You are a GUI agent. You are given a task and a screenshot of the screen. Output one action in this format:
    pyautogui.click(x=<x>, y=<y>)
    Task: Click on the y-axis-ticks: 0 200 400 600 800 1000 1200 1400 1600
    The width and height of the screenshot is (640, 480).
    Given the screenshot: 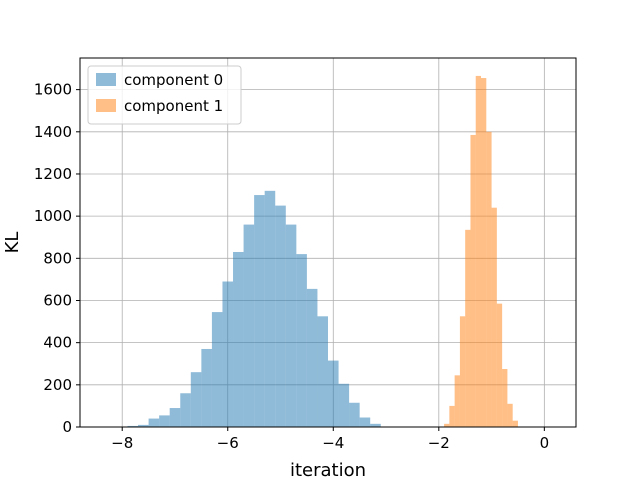 What is the action you would take?
    pyautogui.click(x=57, y=258)
    